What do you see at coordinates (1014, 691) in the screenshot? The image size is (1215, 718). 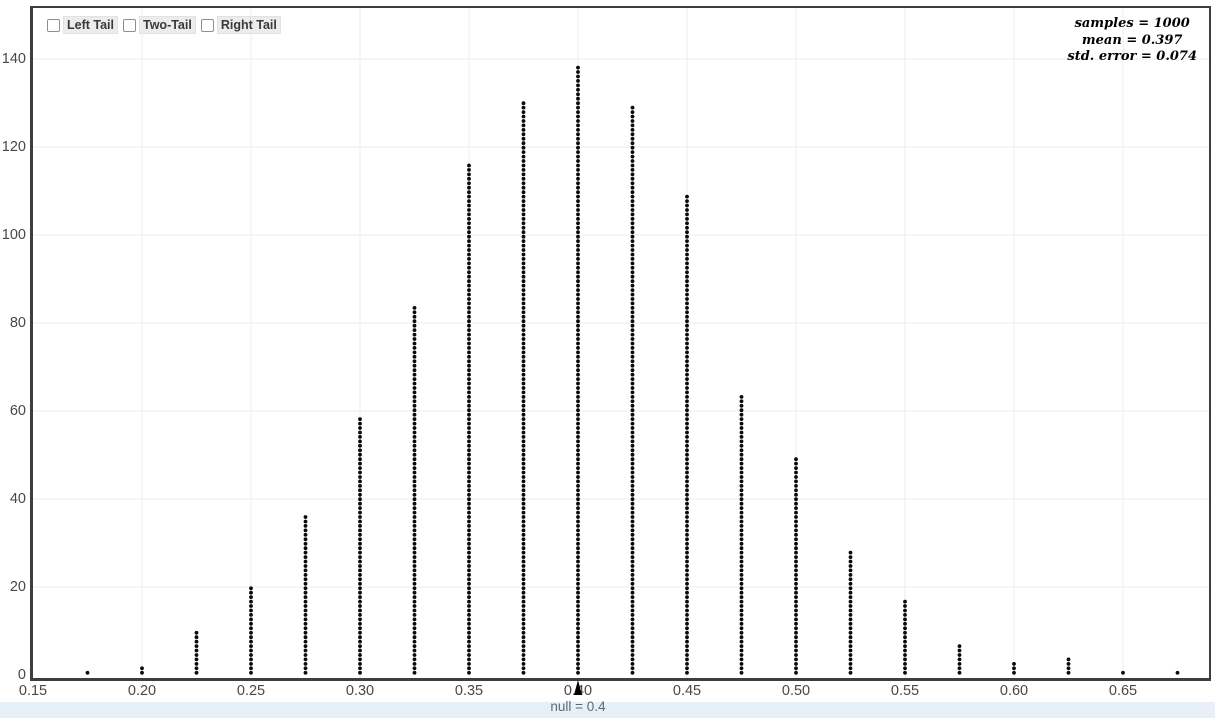 I see `x-tick-label: 0.60` at bounding box center [1014, 691].